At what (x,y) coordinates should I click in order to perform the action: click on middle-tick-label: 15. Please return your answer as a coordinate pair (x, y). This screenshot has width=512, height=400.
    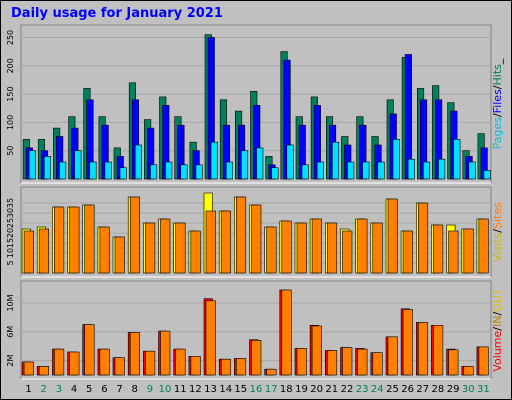
    Looking at the image, I should click on (10, 243).